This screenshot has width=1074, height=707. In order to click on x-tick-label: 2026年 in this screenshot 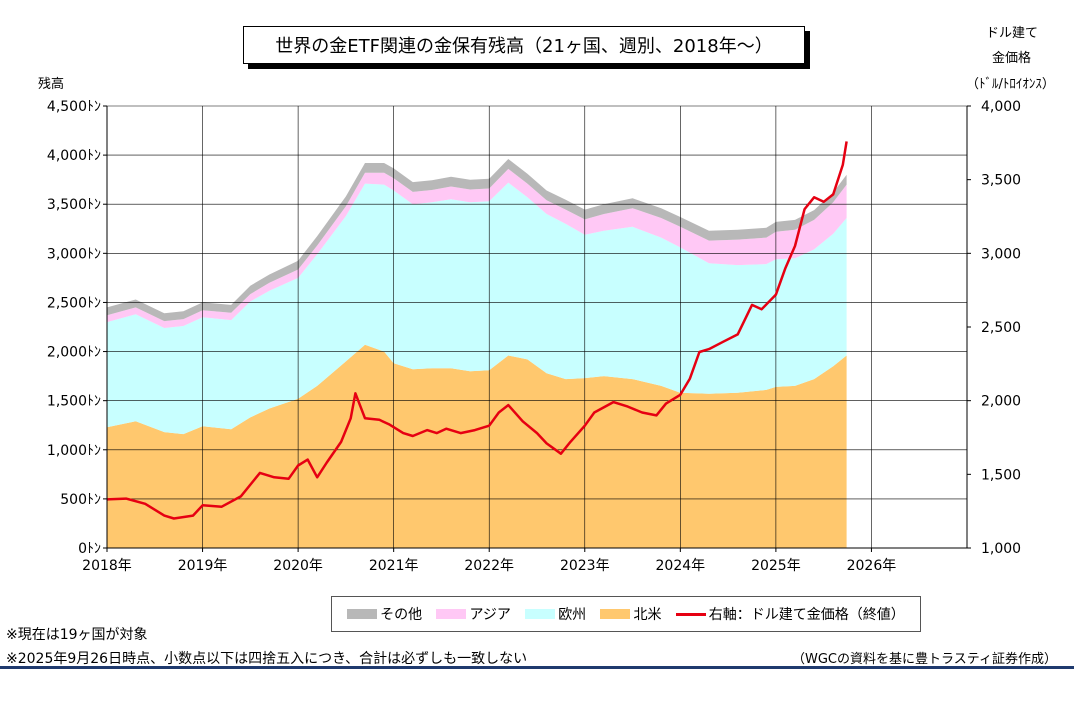, I will do `click(872, 566)`.